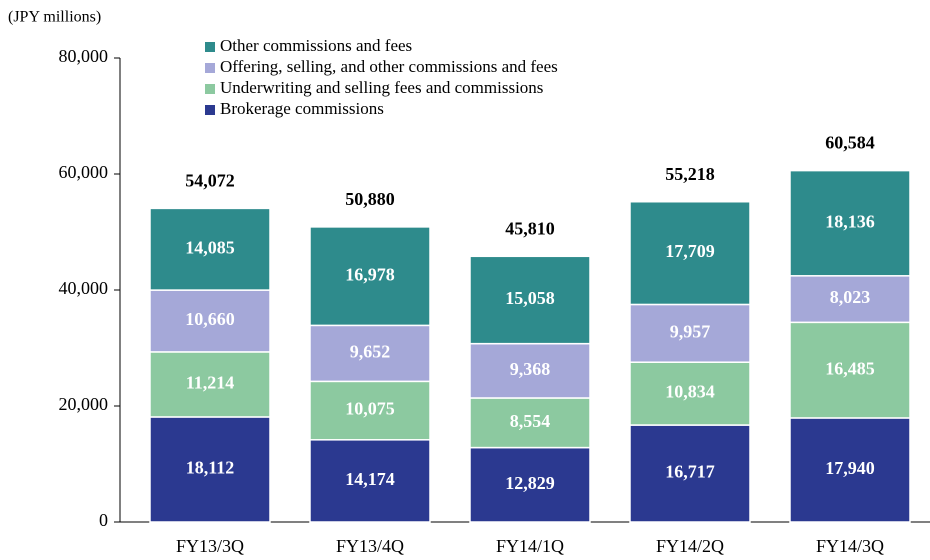 This screenshot has height=560, width=930. Describe the element at coordinates (84, 56) in the screenshot. I see `y-tick-label: 80,000` at that location.